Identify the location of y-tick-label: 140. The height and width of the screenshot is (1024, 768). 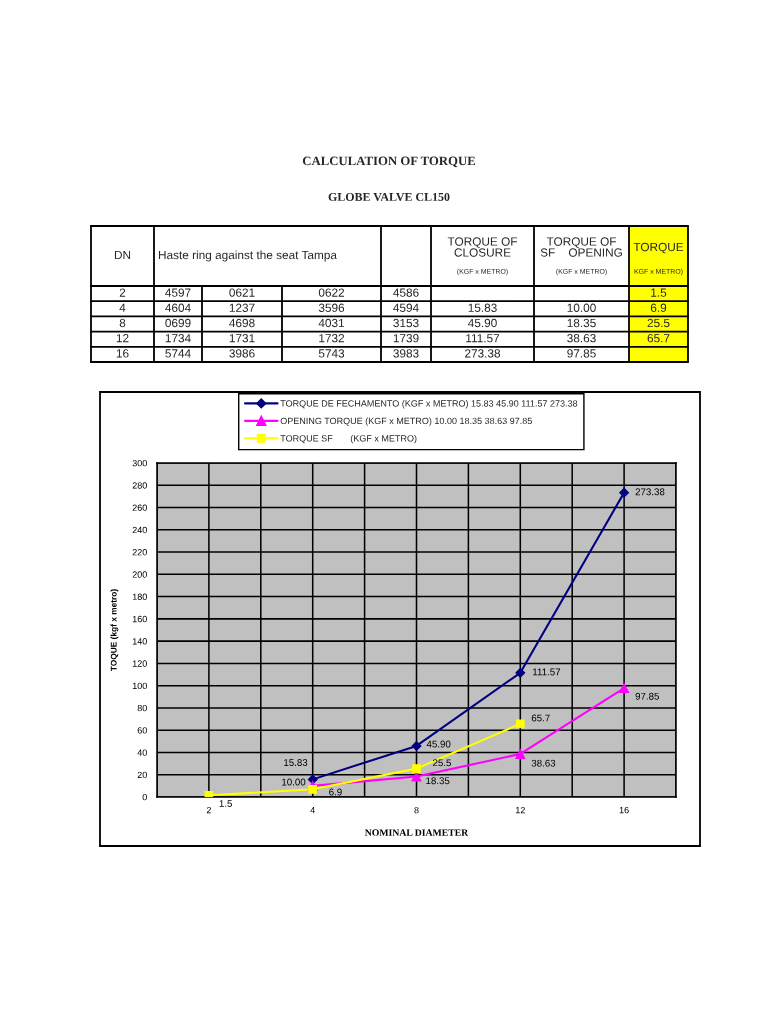
(139, 641).